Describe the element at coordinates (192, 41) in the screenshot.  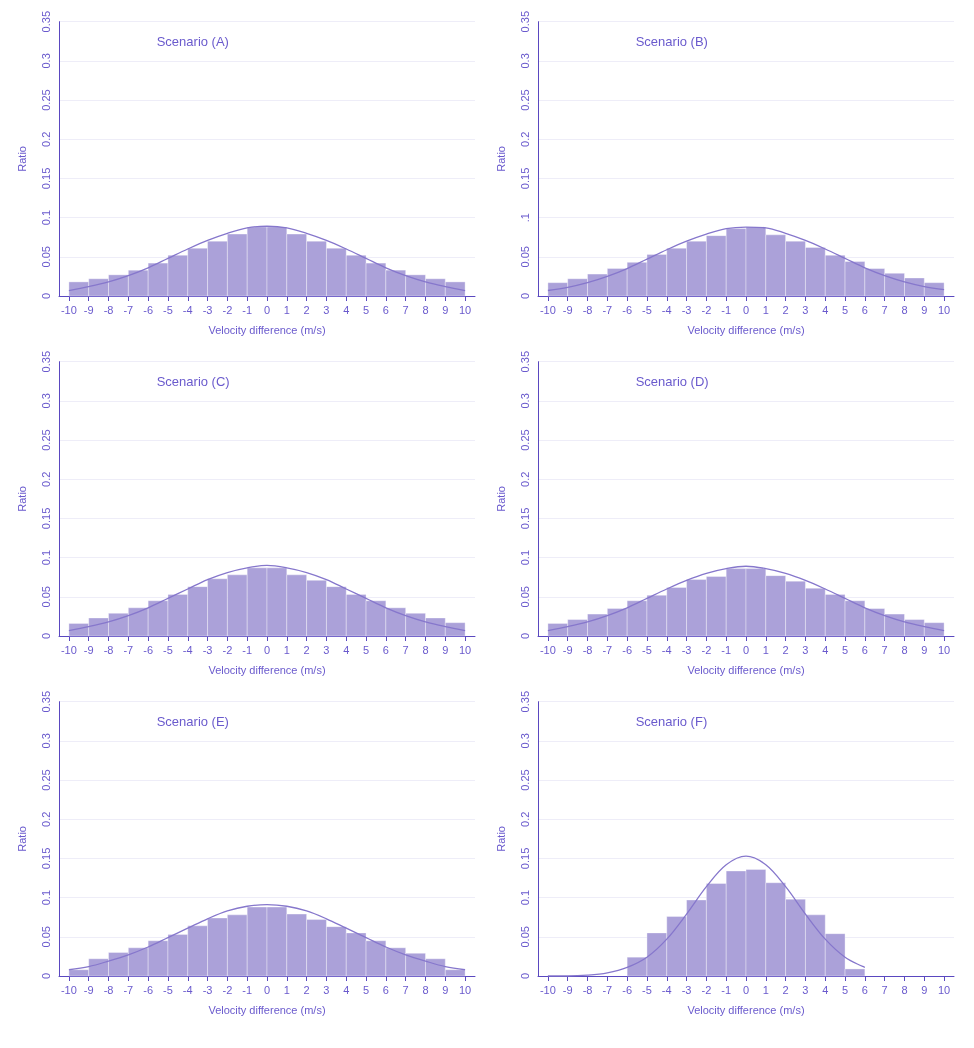
I see `text: Scenario (A)` at that location.